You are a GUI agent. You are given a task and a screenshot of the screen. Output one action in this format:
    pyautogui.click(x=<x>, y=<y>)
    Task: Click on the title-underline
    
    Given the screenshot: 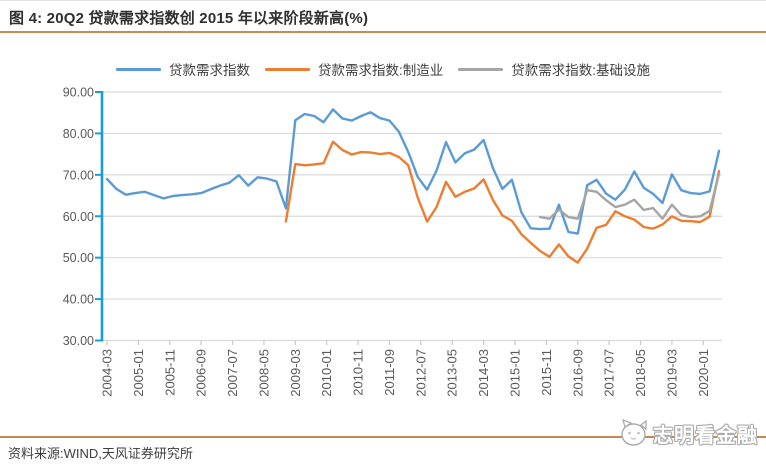 What is the action you would take?
    pyautogui.click(x=383, y=32)
    